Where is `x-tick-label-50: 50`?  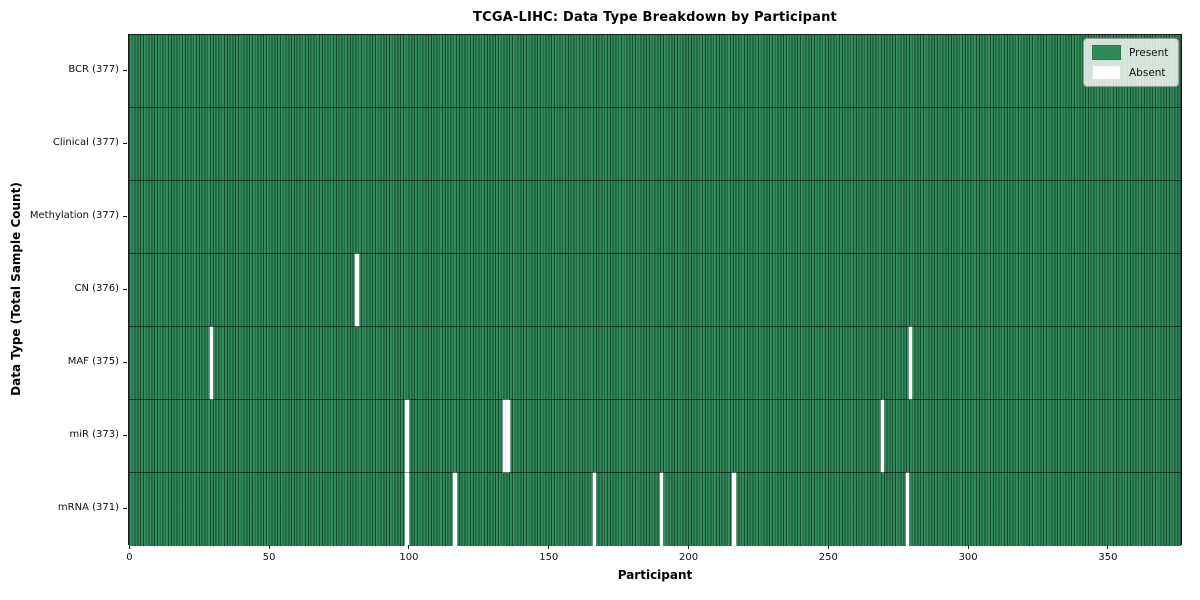 x-tick-label-50: 50 is located at coordinates (269, 557).